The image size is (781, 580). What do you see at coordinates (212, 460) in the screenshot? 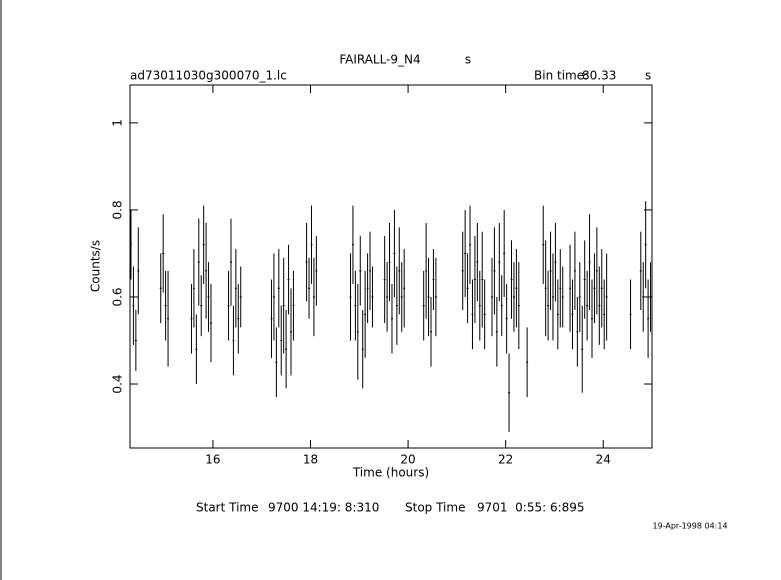
I see `x-tick-label: 16` at bounding box center [212, 460].